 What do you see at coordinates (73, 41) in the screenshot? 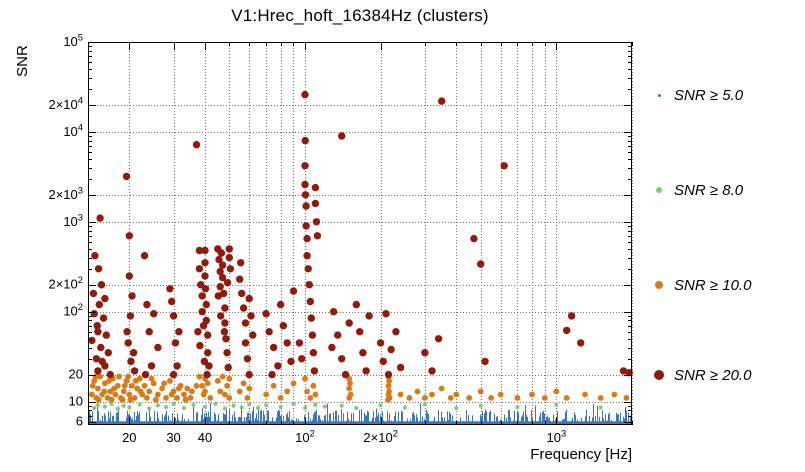
I see `svg-text: 10⁵` at bounding box center [73, 41].